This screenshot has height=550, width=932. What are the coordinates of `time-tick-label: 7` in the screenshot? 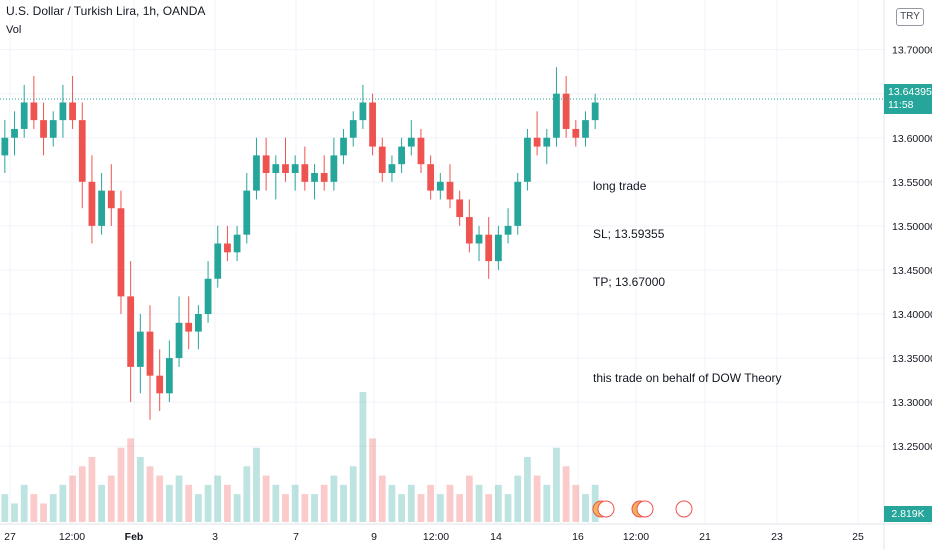 It's located at (296, 537).